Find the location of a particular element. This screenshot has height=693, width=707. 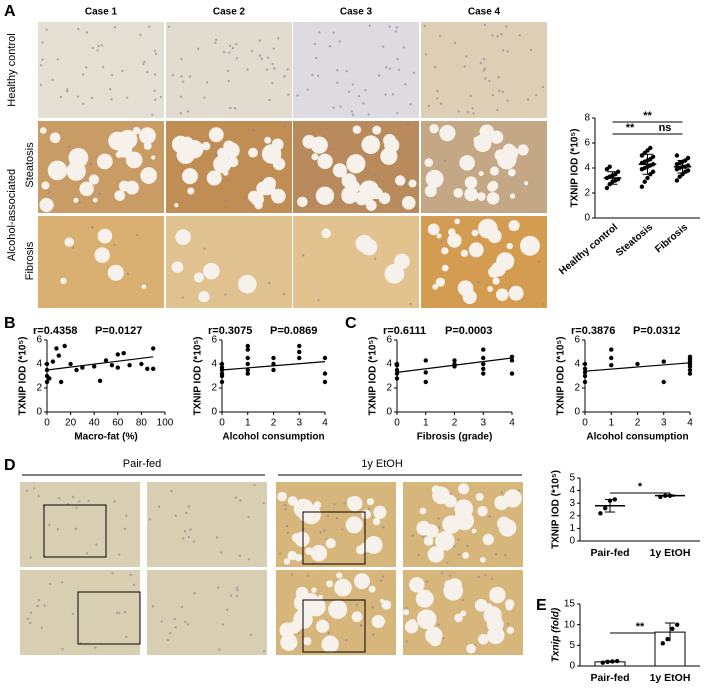

fit-line is located at coordinates (273, 366).